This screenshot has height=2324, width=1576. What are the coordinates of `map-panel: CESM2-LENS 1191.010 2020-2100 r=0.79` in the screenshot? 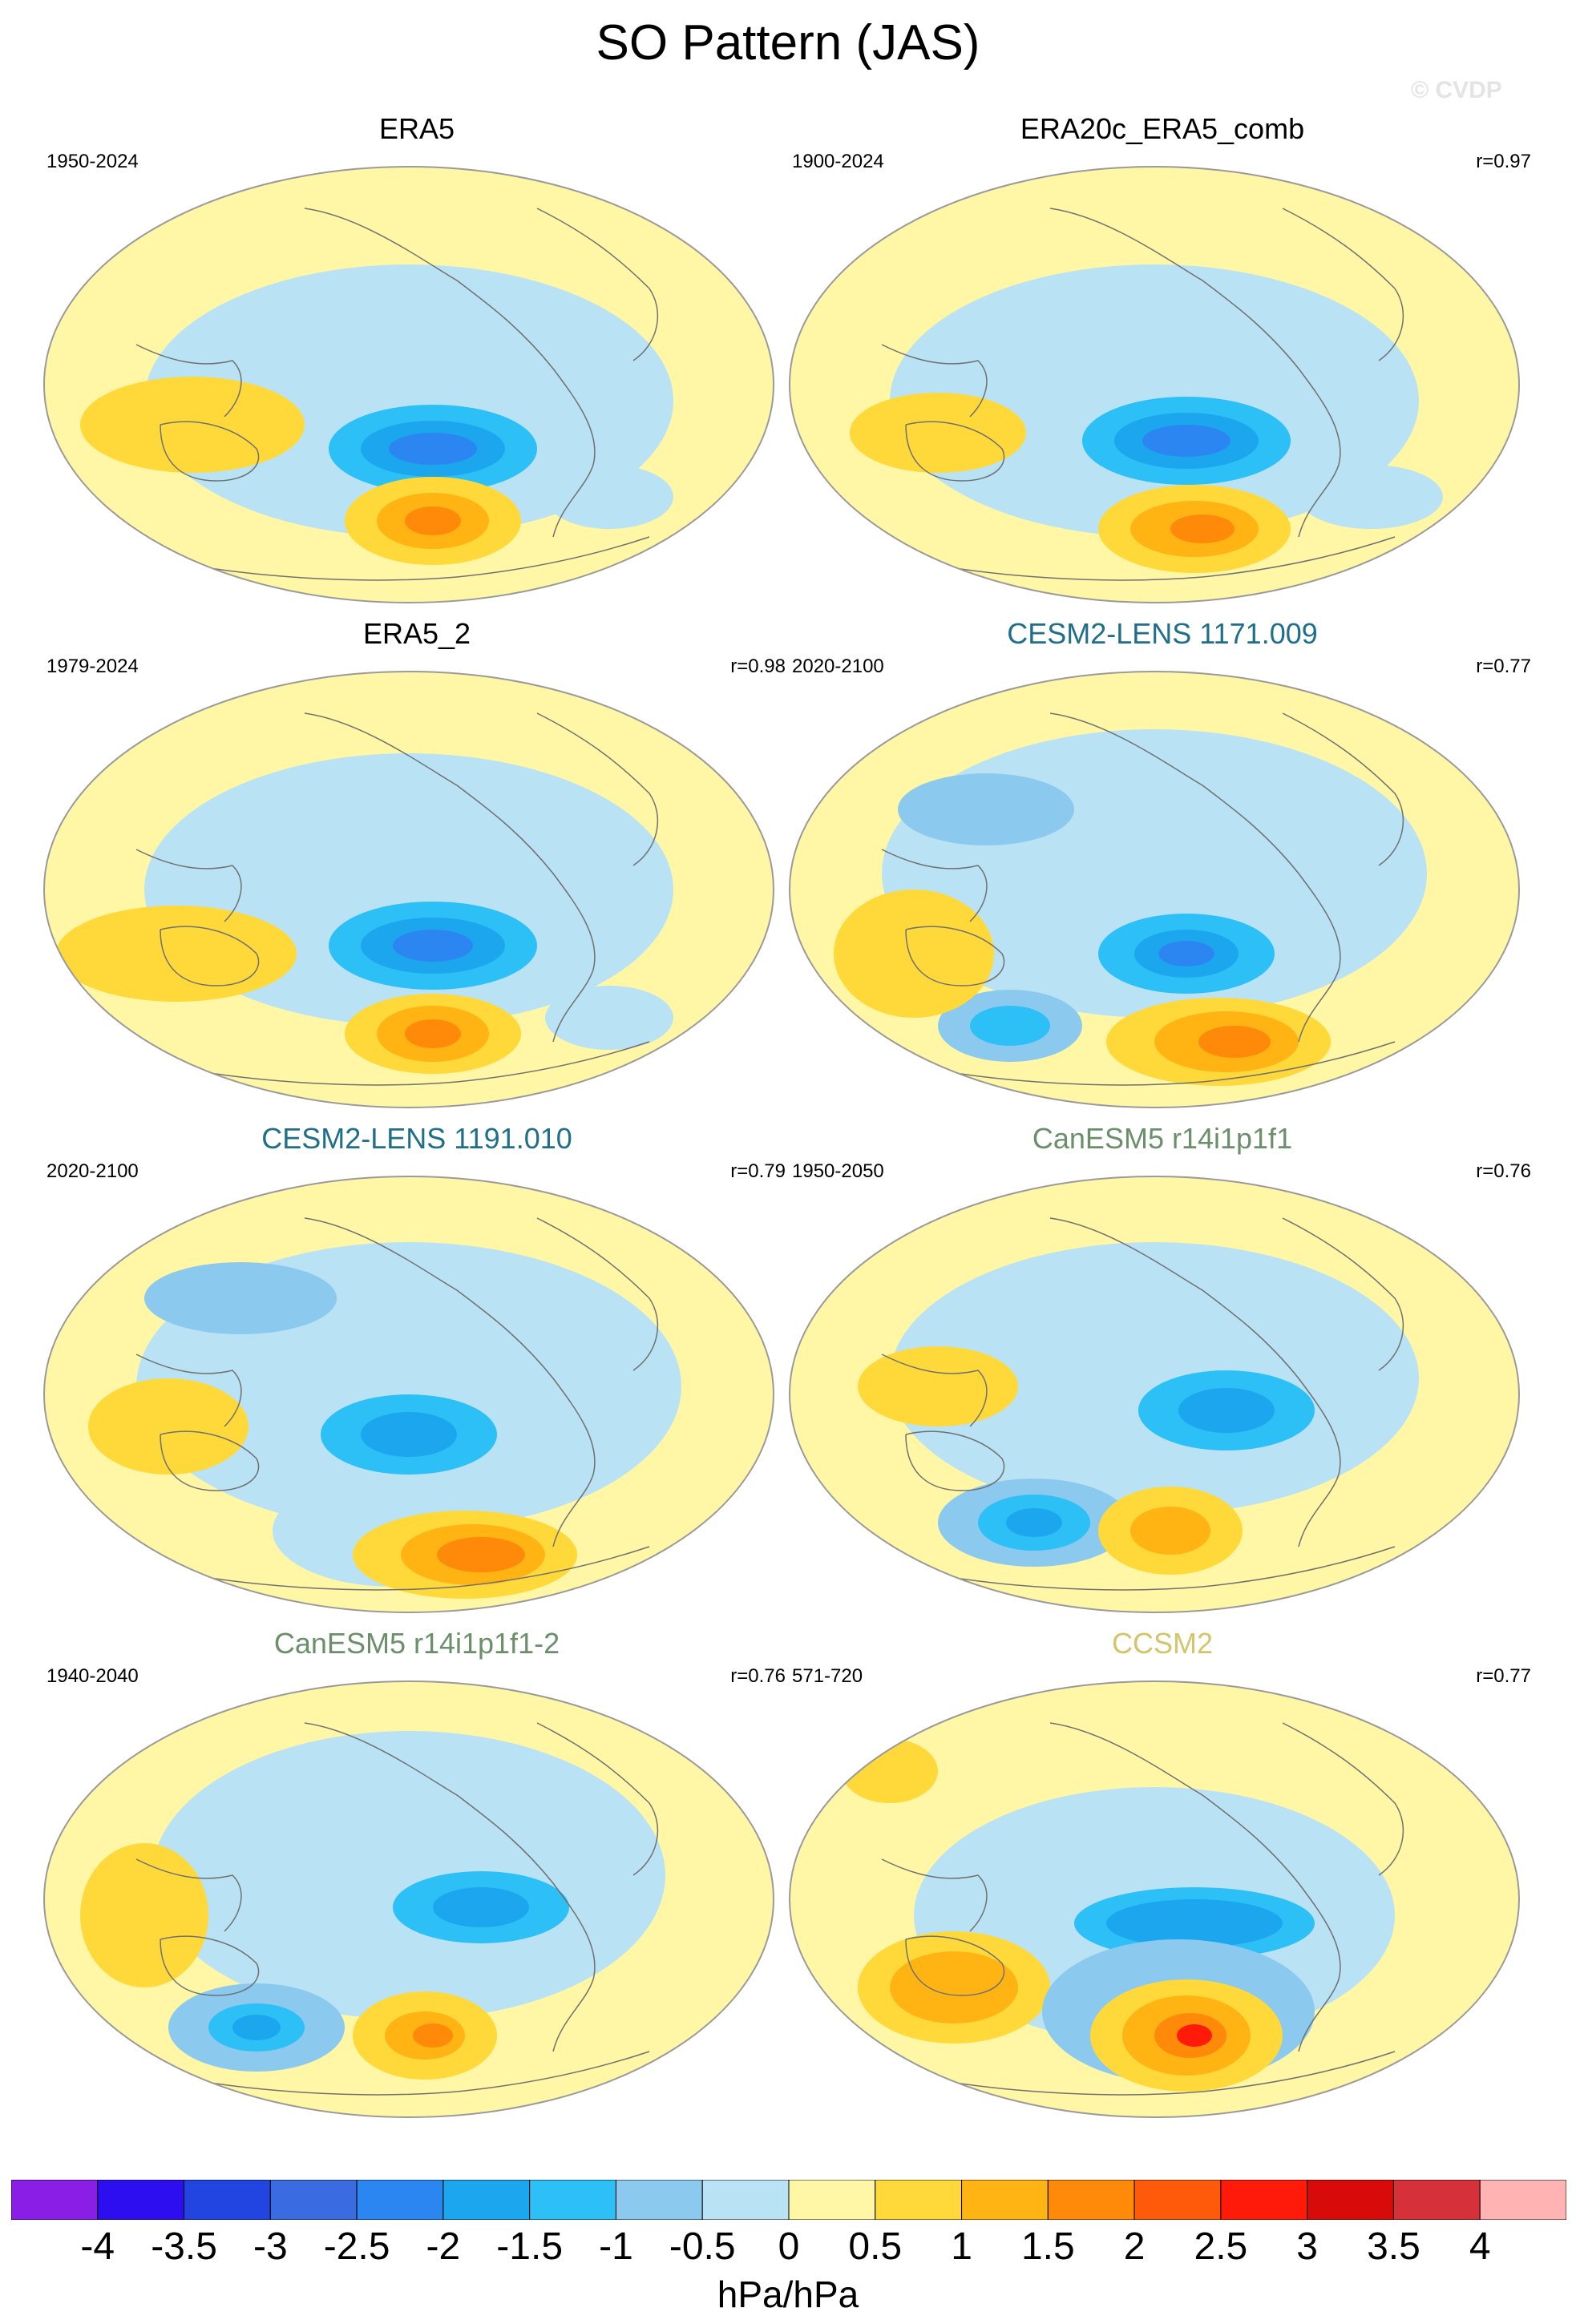 It's located at (417, 1370).